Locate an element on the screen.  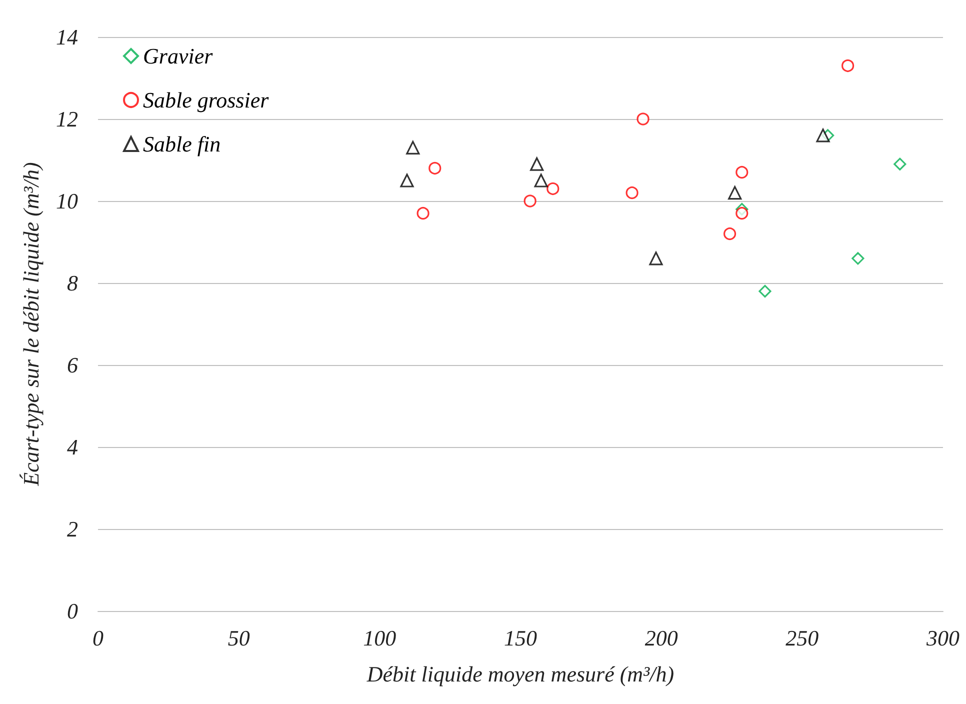
y-tick-label: 6 is located at coordinates (72, 365).